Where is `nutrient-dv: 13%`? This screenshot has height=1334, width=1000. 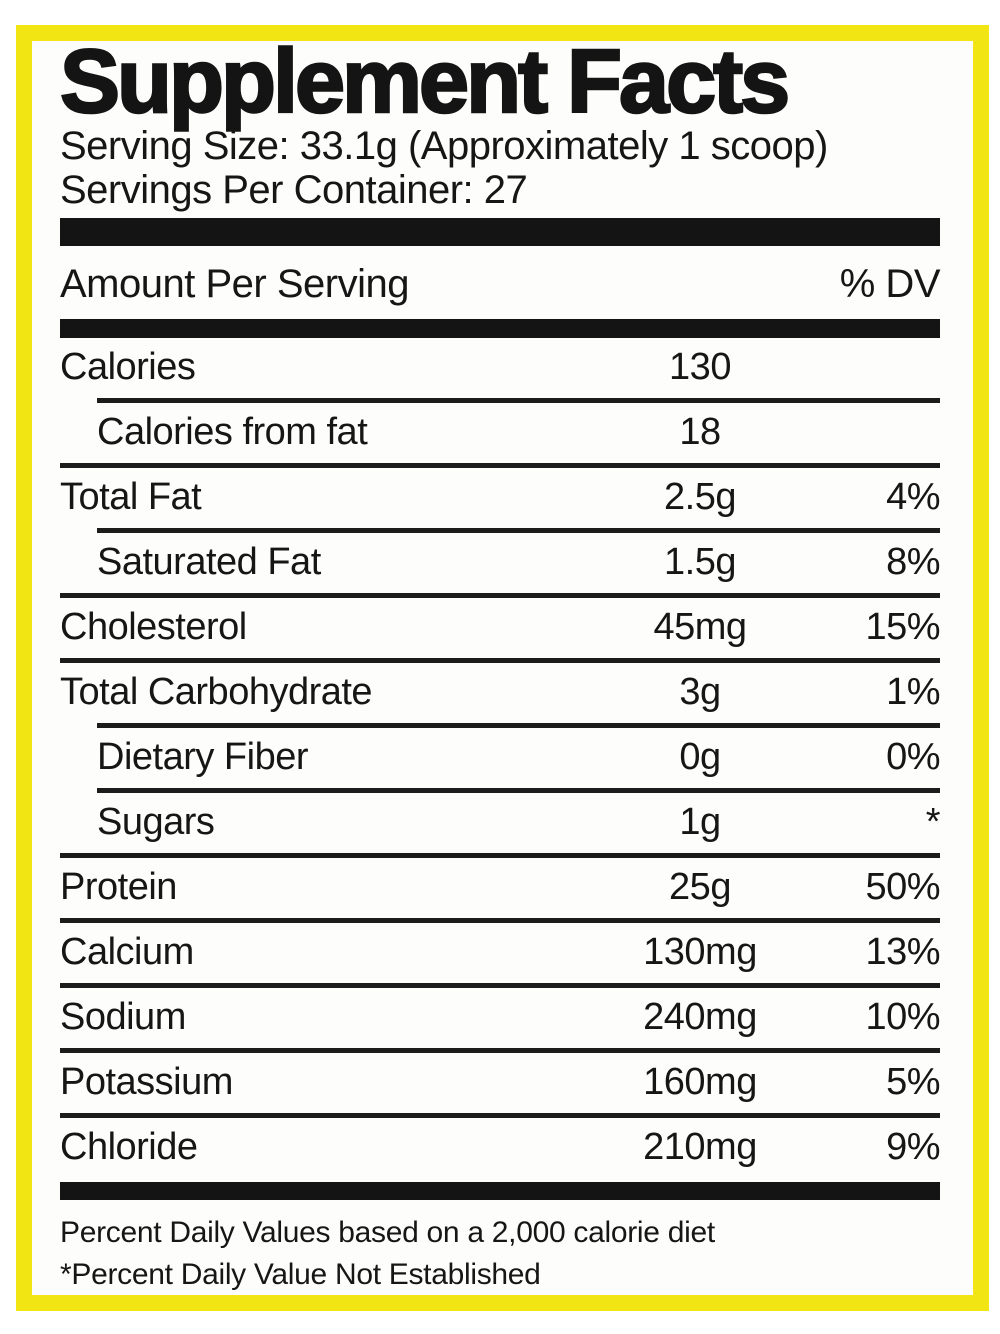 nutrient-dv: 13% is located at coordinates (902, 952).